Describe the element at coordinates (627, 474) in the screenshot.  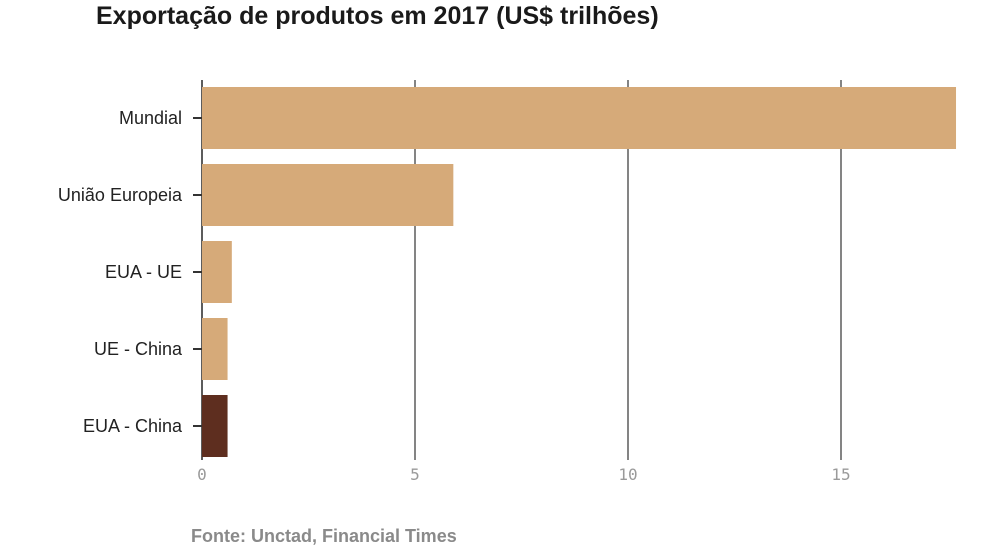
I see `x-tick-label: 10` at that location.